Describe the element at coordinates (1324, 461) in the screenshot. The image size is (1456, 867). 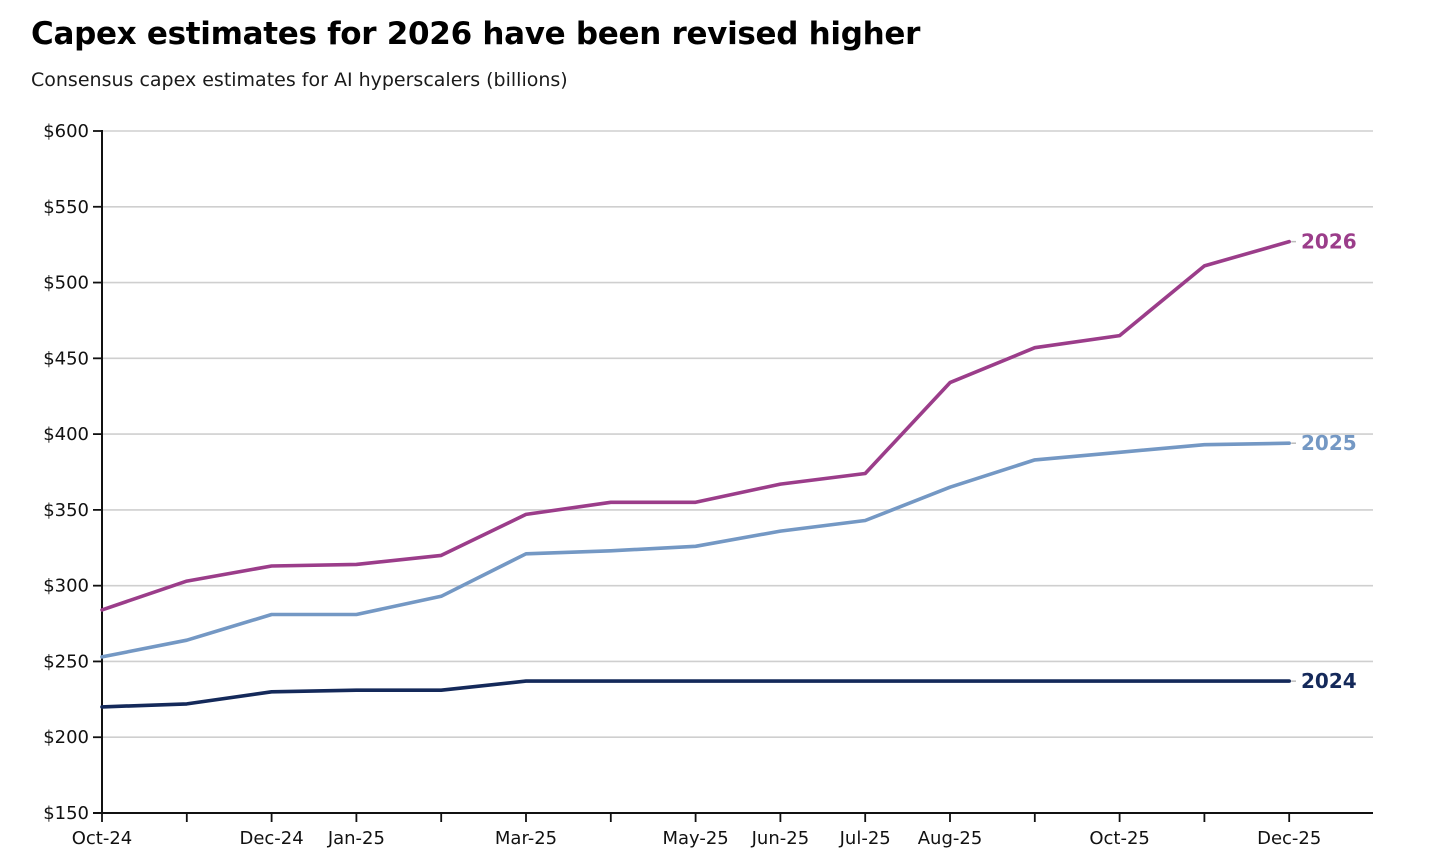
I see `series-labels: 2026 2025 2024` at that location.